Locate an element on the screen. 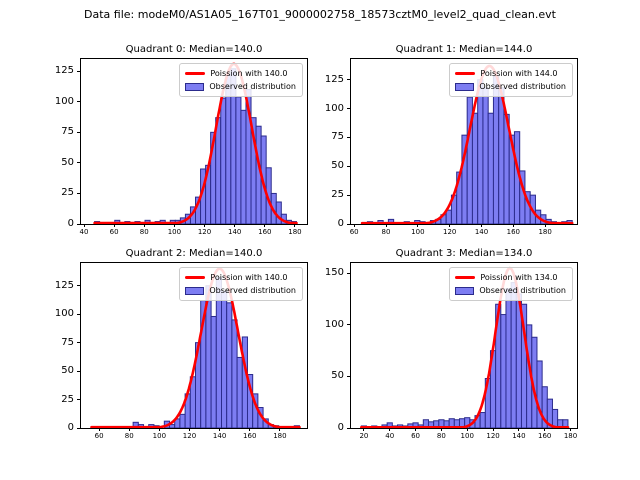 Image resolution: width=640 pixels, height=480 pixels. legend-label: Poission with 134.0 is located at coordinates (519, 277).